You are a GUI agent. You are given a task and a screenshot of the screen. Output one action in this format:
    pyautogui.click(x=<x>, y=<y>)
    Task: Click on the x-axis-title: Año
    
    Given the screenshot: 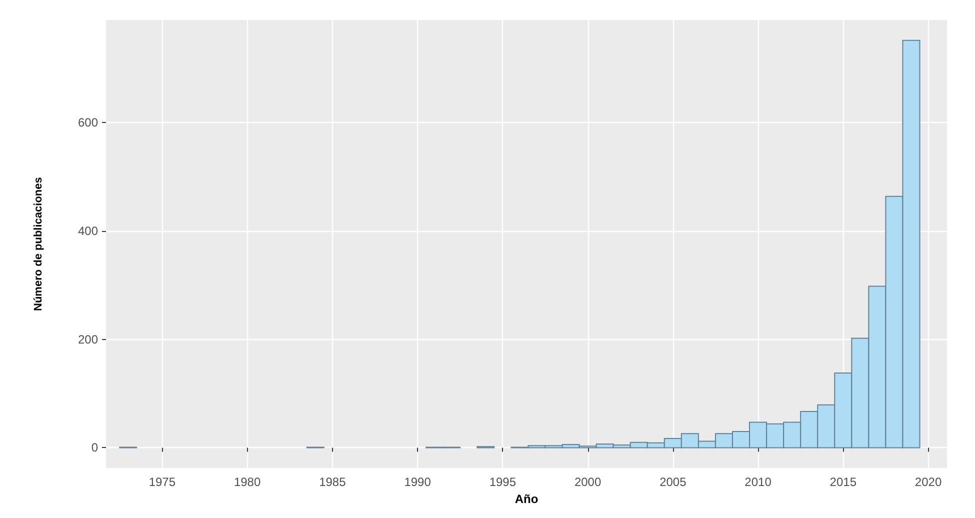 What is the action you would take?
    pyautogui.click(x=526, y=499)
    